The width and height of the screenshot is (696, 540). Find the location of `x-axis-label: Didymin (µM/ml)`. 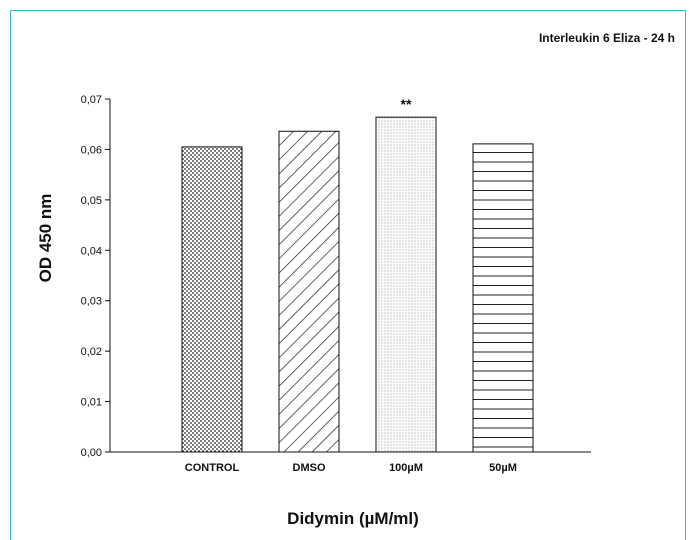

x-axis-label: Didymin (µM/ml) is located at coordinates (353, 518).